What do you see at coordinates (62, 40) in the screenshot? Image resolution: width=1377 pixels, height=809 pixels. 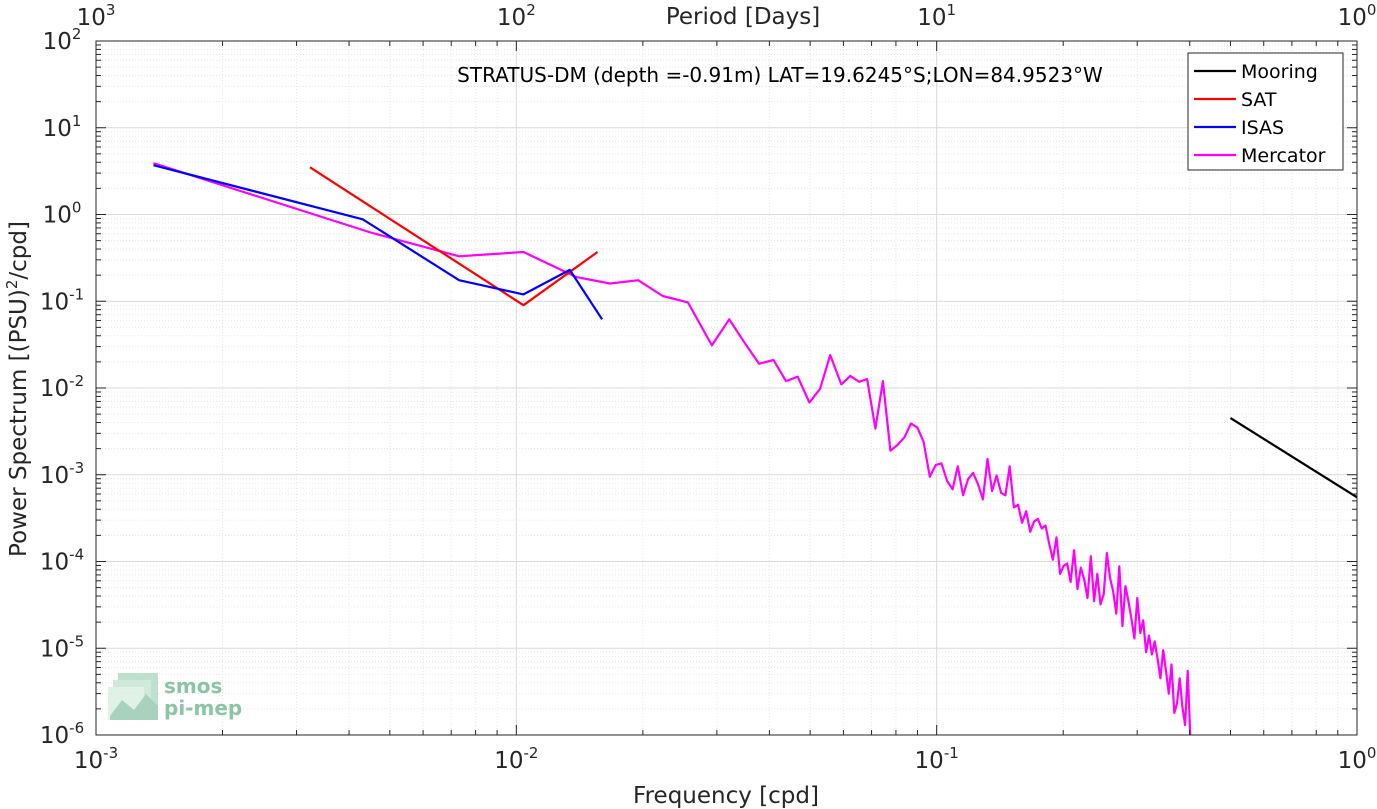 I see `y-tick-label: 10²` at bounding box center [62, 40].